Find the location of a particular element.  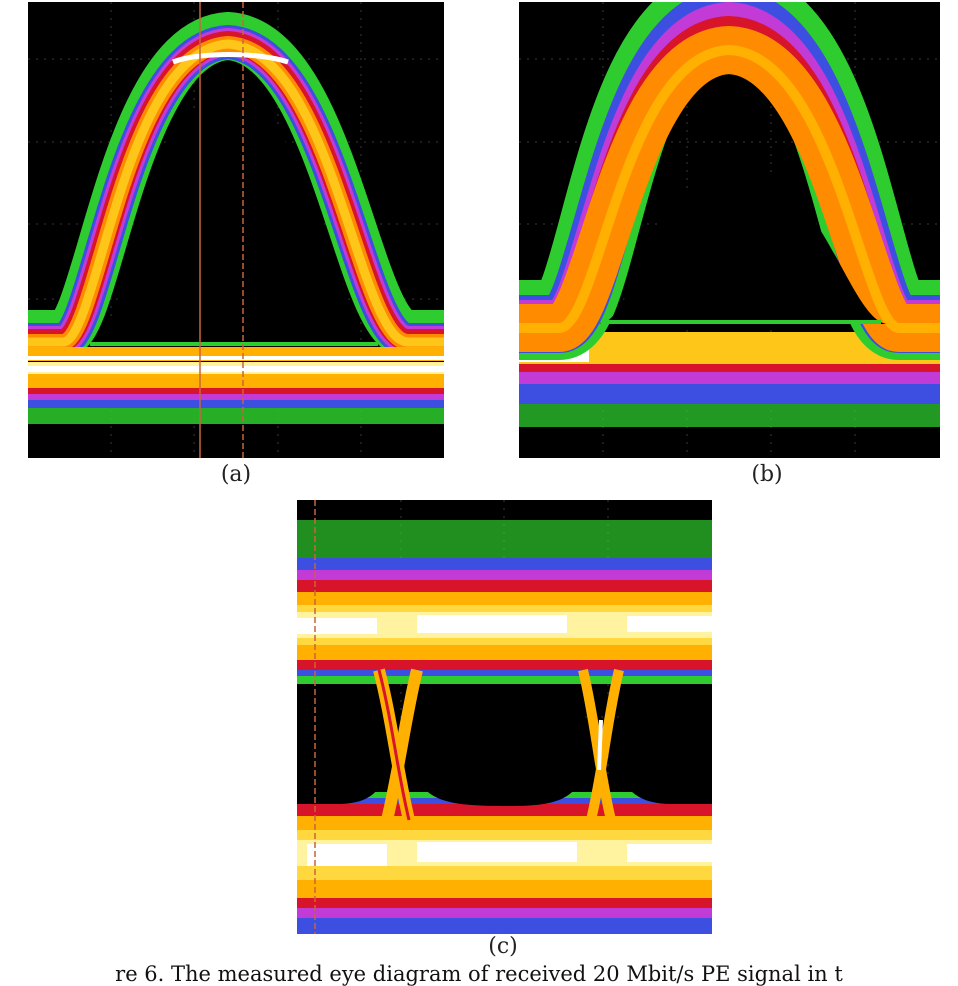

high-level-band is located at coordinates (504, 602).